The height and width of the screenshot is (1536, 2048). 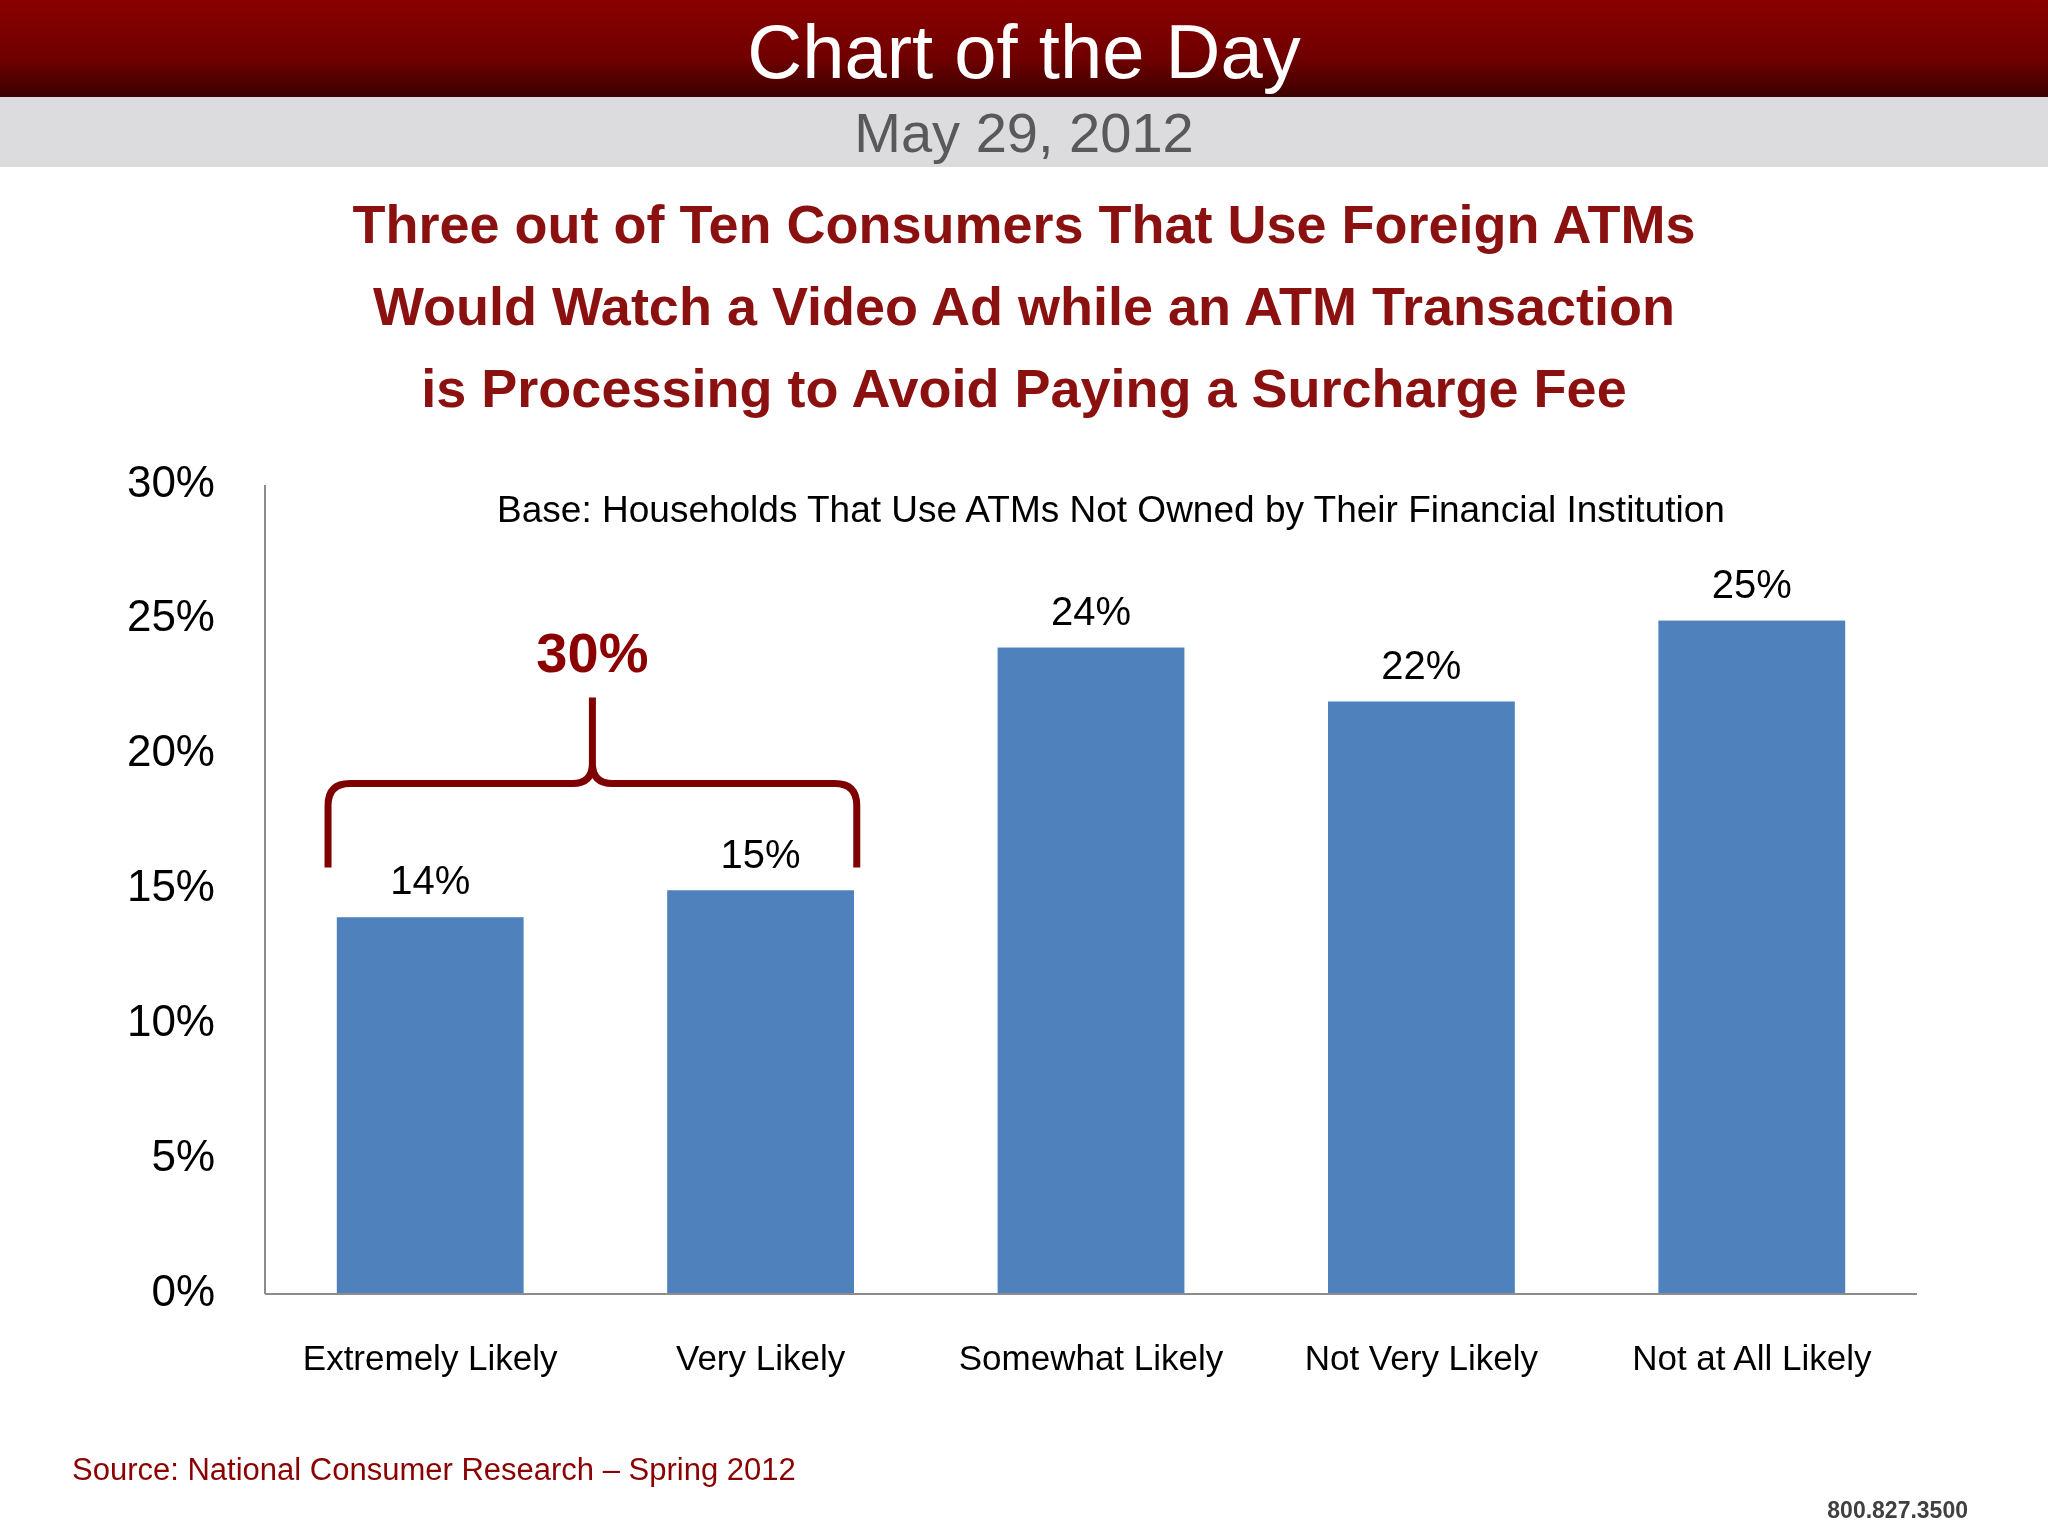 What do you see at coordinates (430, 1357) in the screenshot?
I see `x-tick-label: Extremely Likely` at bounding box center [430, 1357].